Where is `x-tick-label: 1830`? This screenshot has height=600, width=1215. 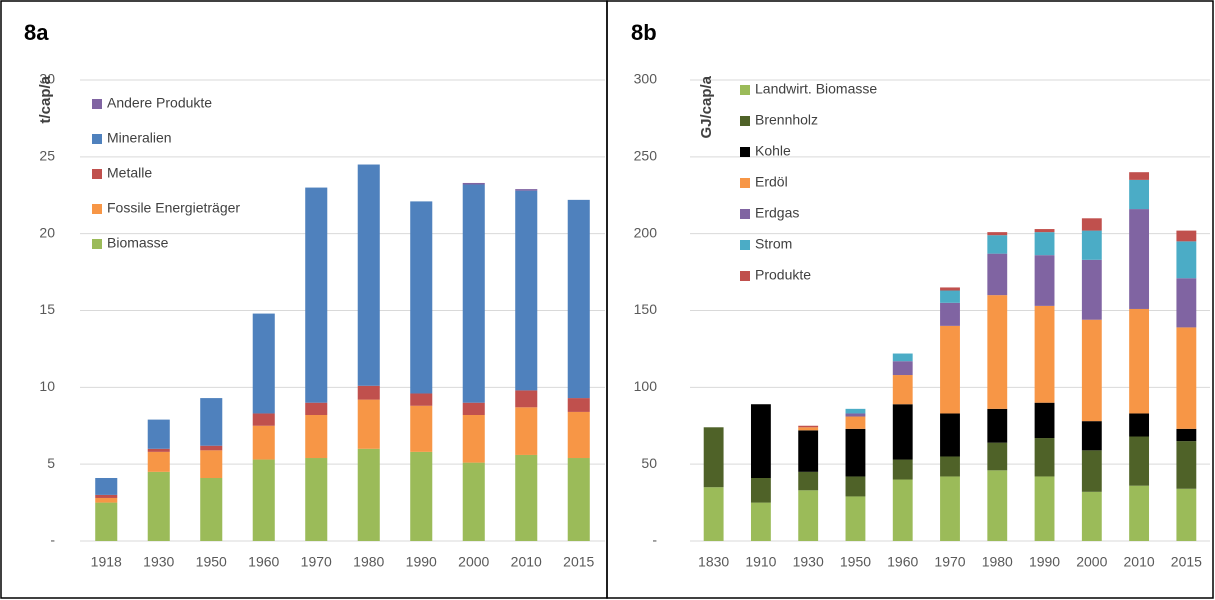 x-tick-label: 1830 is located at coordinates (713, 562).